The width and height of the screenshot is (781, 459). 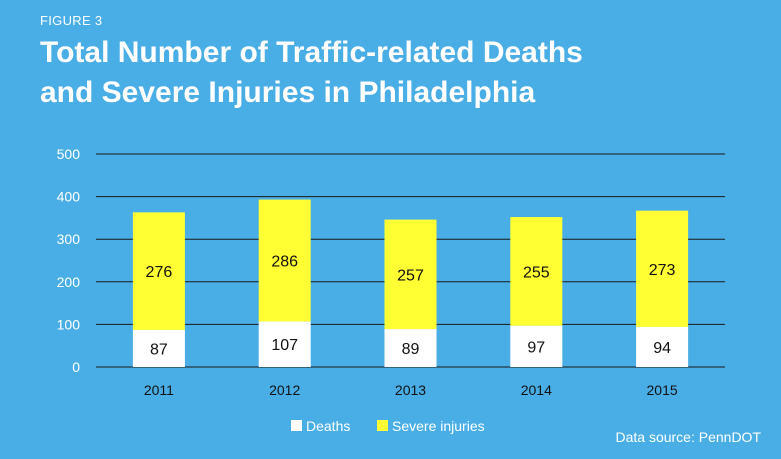 I want to click on deaths-value-label: 97, so click(x=536, y=347).